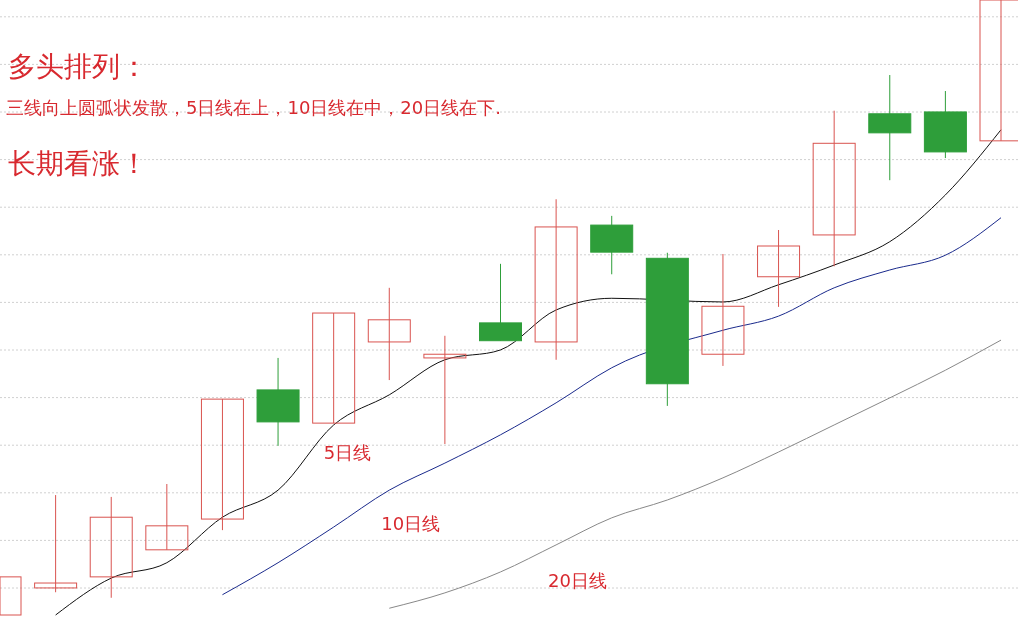  What do you see at coordinates (411, 524) in the screenshot?
I see `series-label: 10日线` at bounding box center [411, 524].